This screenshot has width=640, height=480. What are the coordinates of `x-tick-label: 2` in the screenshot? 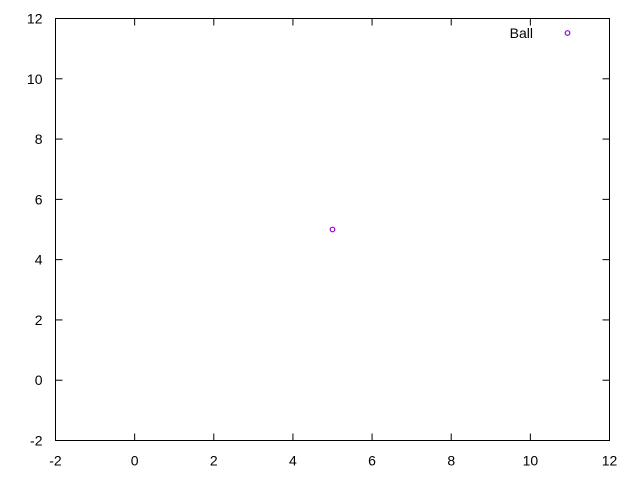 It's located at (214, 461).